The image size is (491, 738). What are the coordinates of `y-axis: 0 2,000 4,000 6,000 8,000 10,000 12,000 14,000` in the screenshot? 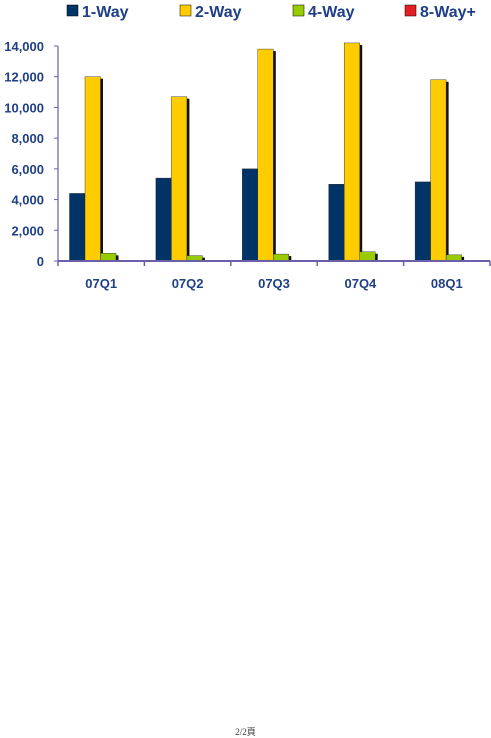 It's located at (31, 154).